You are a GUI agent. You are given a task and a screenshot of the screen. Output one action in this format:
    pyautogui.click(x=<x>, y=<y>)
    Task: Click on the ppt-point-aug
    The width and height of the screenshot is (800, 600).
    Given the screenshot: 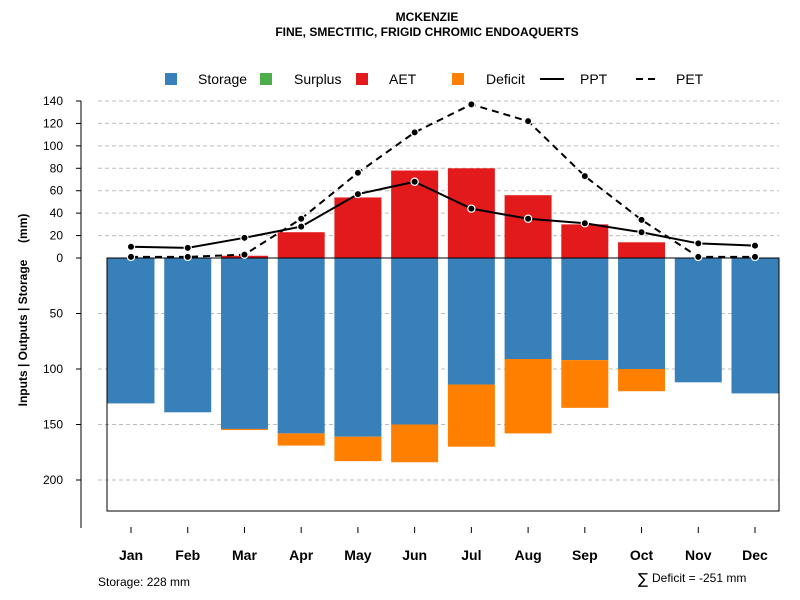 What is the action you would take?
    pyautogui.click(x=528, y=218)
    